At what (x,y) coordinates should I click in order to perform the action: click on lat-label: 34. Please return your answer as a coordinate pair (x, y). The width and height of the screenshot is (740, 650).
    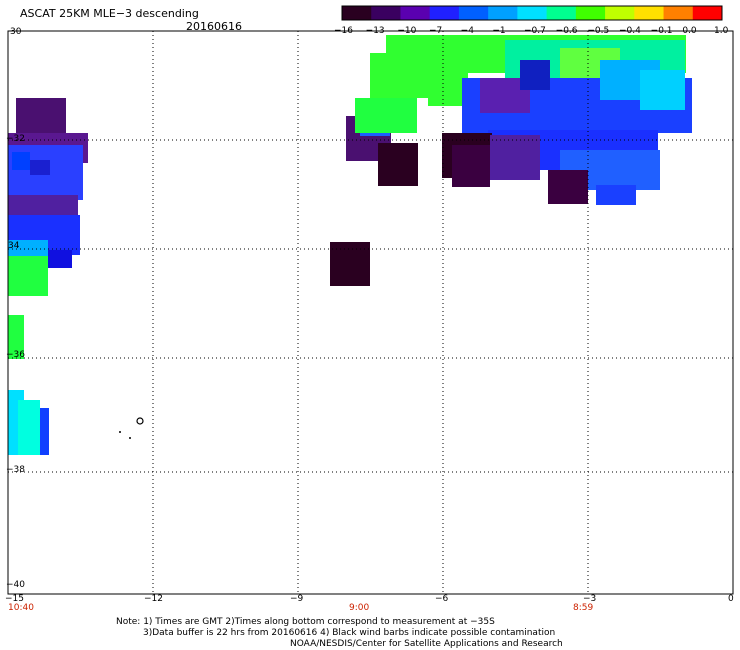
    Looking at the image, I should click on (14, 246).